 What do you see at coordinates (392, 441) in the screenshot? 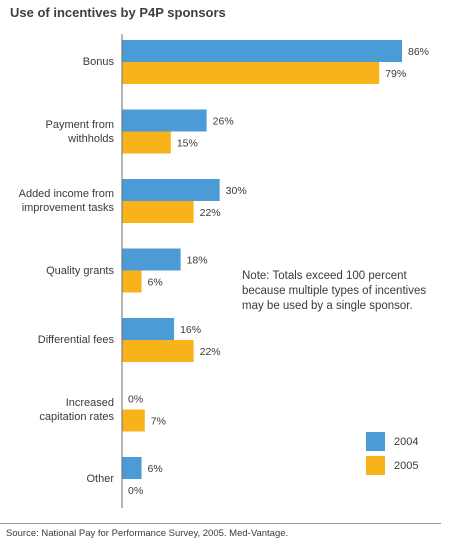
I see `legend-item-2004: 2004` at bounding box center [392, 441].